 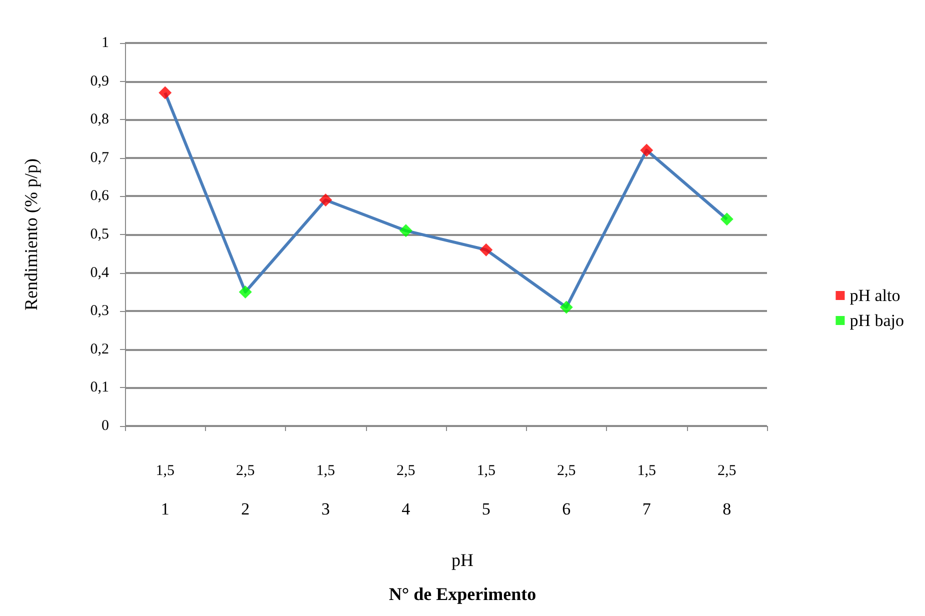 What do you see at coordinates (486, 490) in the screenshot?
I see `category-label: 1,5 5` at bounding box center [486, 490].